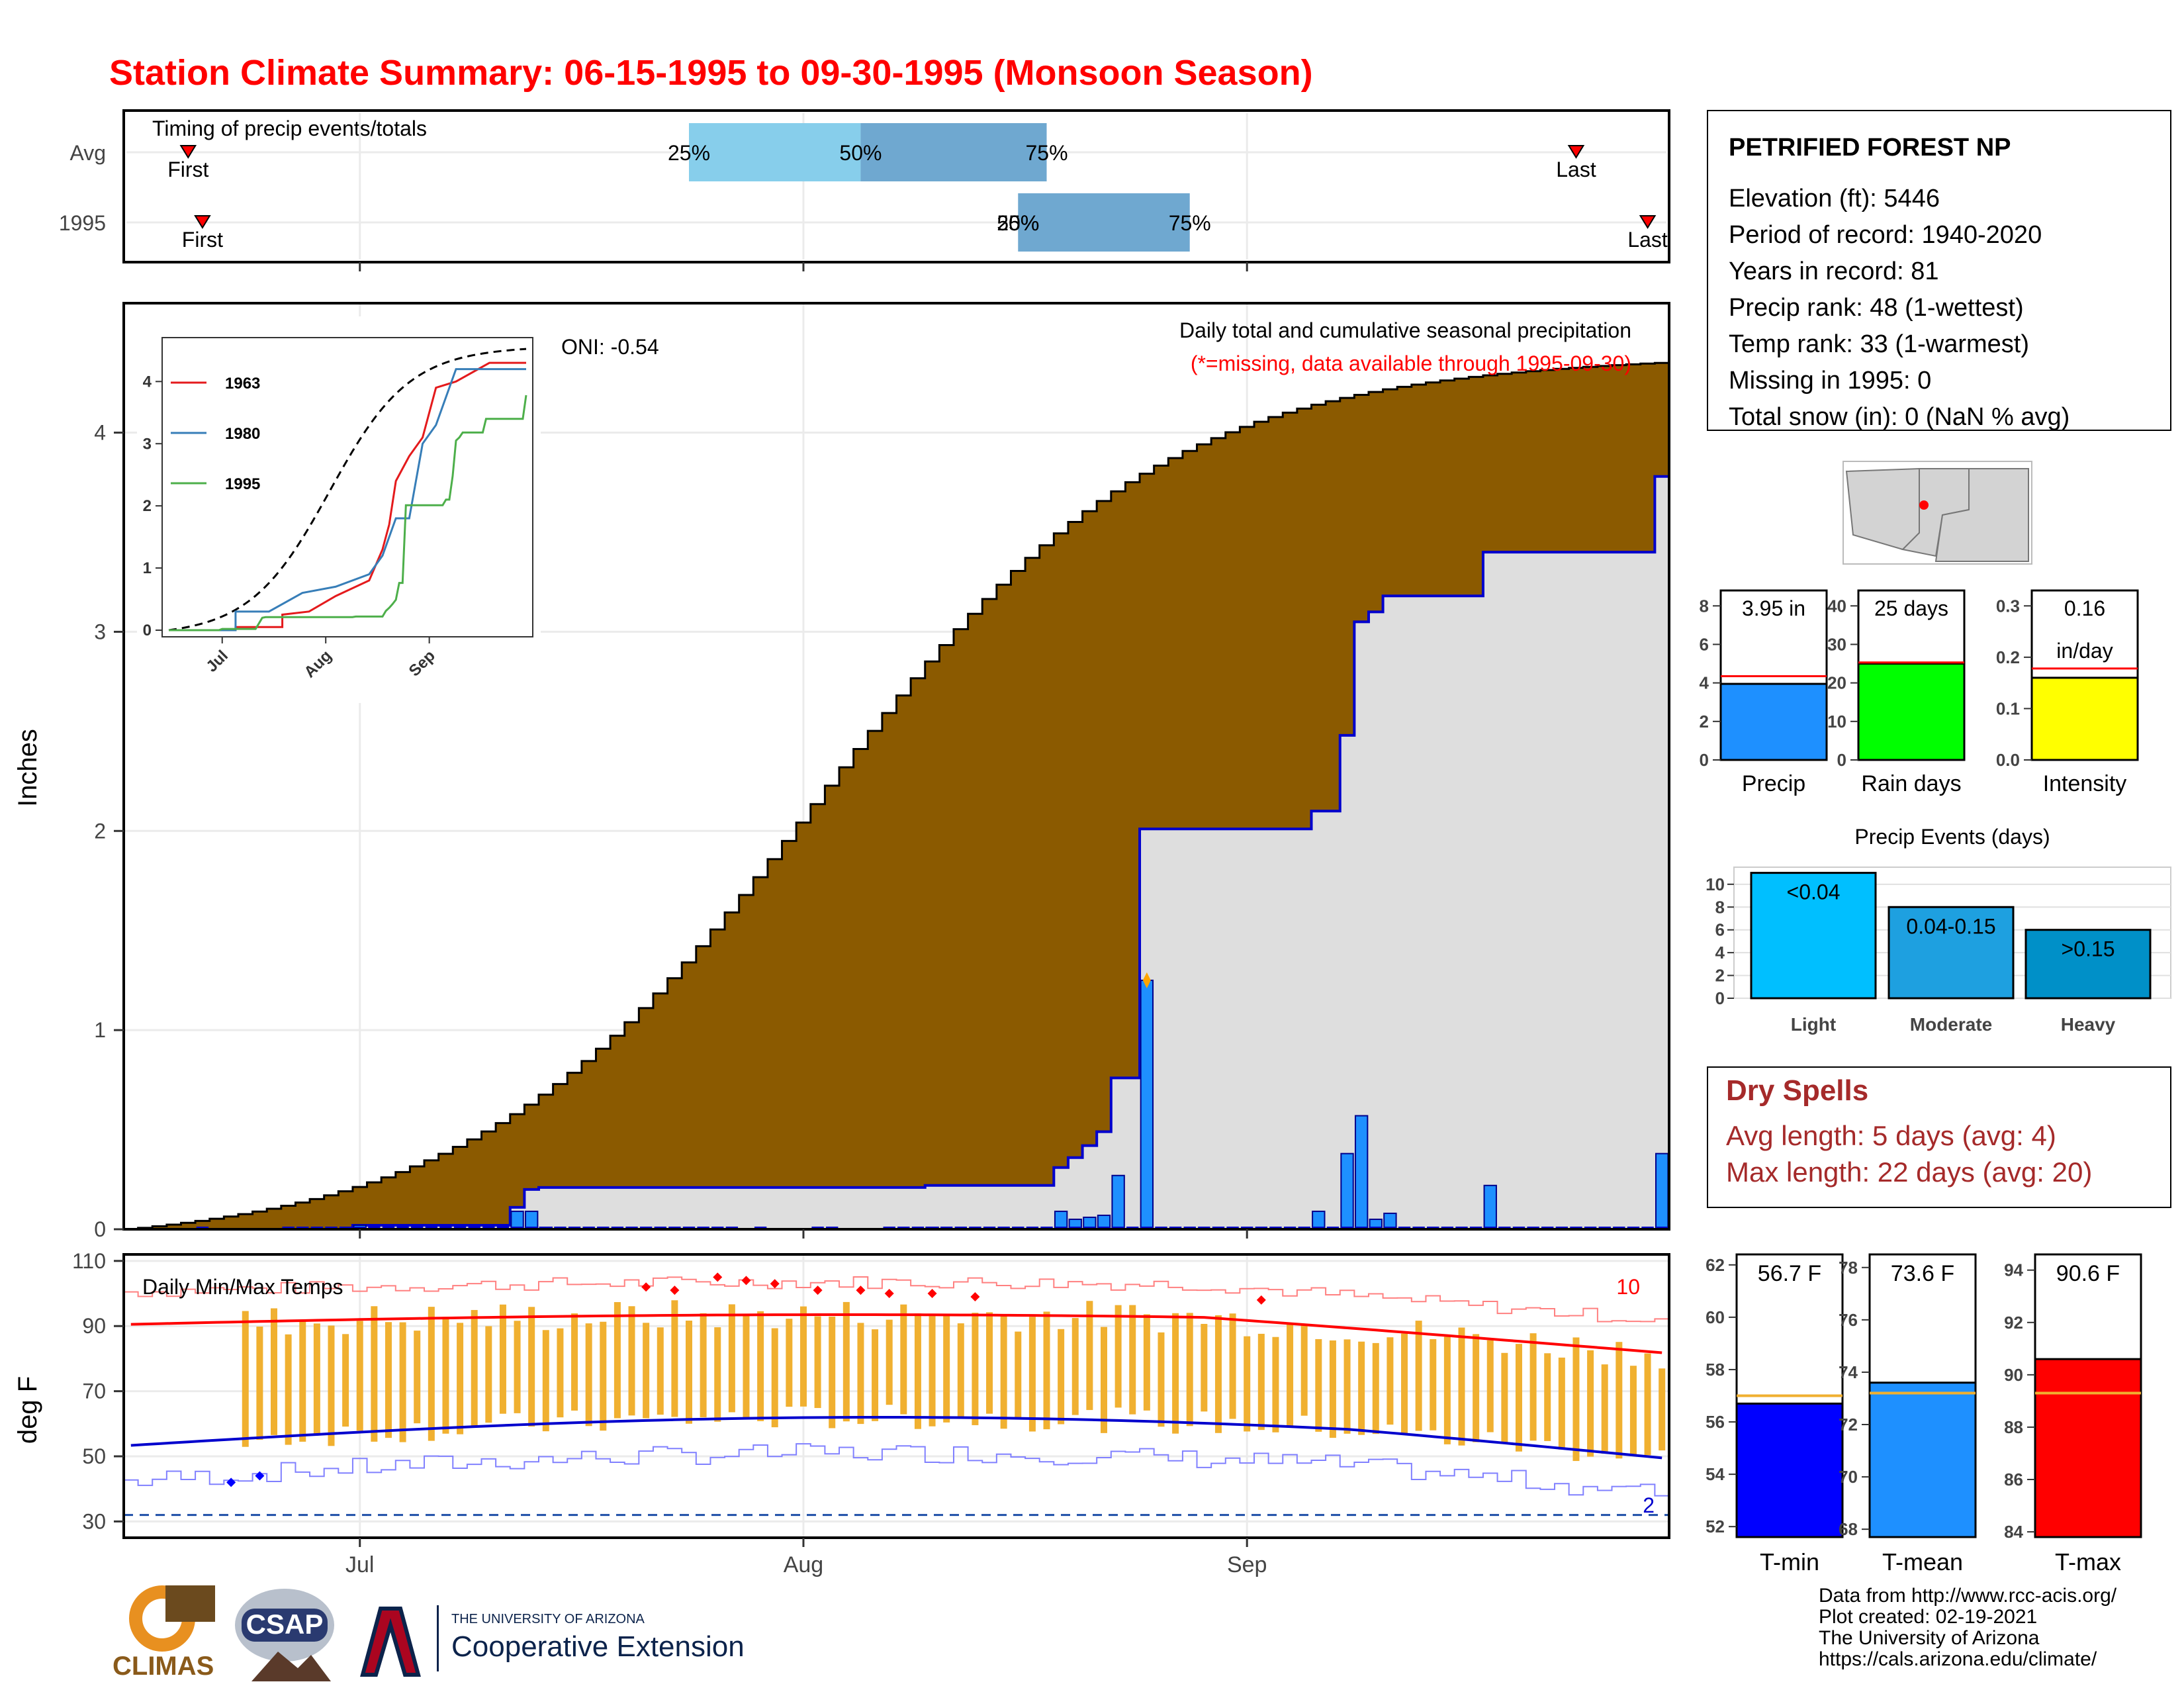  Describe the element at coordinates (1837, 683) in the screenshot. I see `summary-tick-label: 20` at that location.